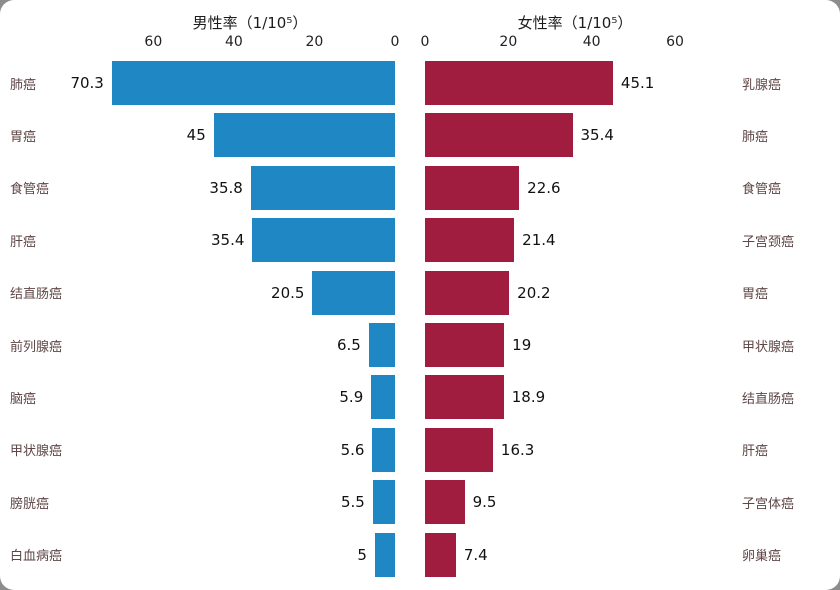  I want to click on male-category-label: 脑癌, so click(23, 399).